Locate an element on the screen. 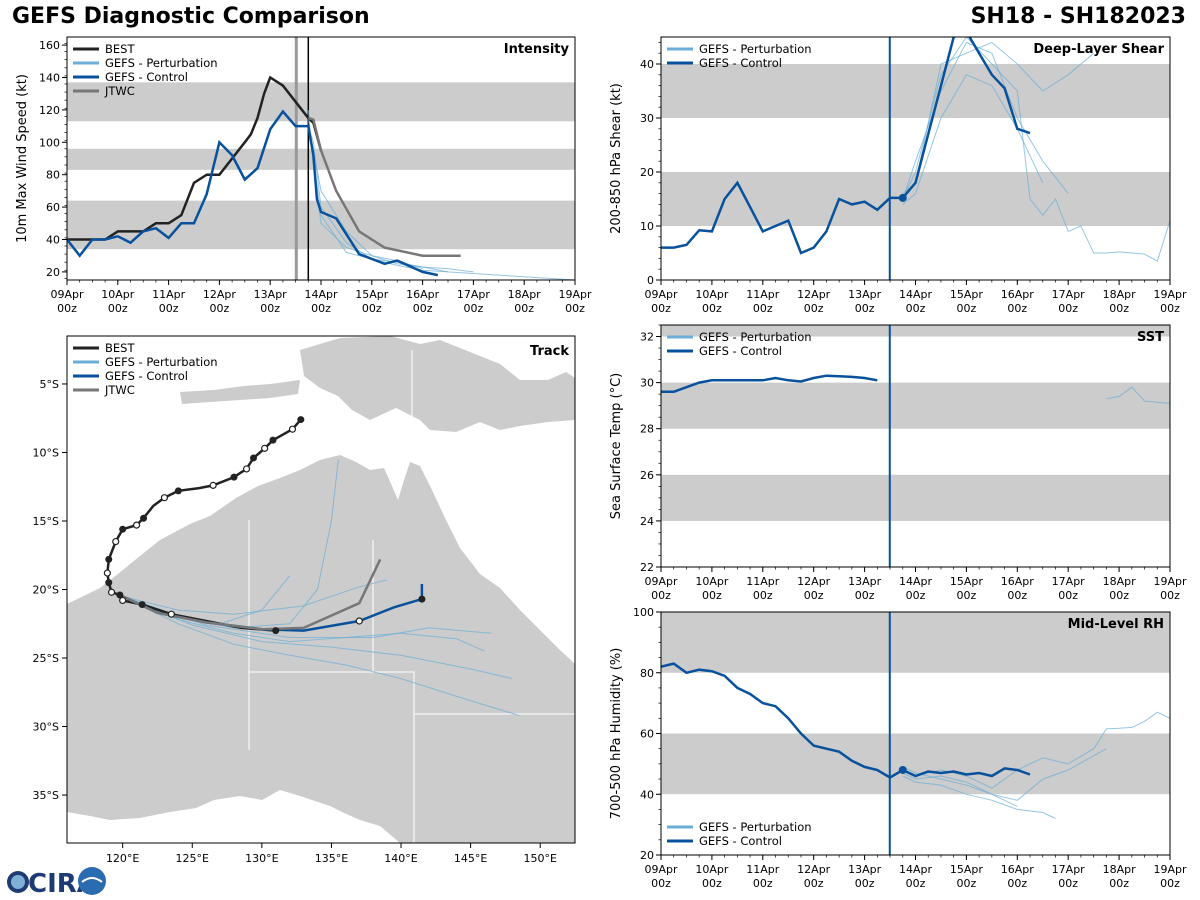 This screenshot has width=1200, height=900. intensity-xtick-day: 18Apr is located at coordinates (525, 294).